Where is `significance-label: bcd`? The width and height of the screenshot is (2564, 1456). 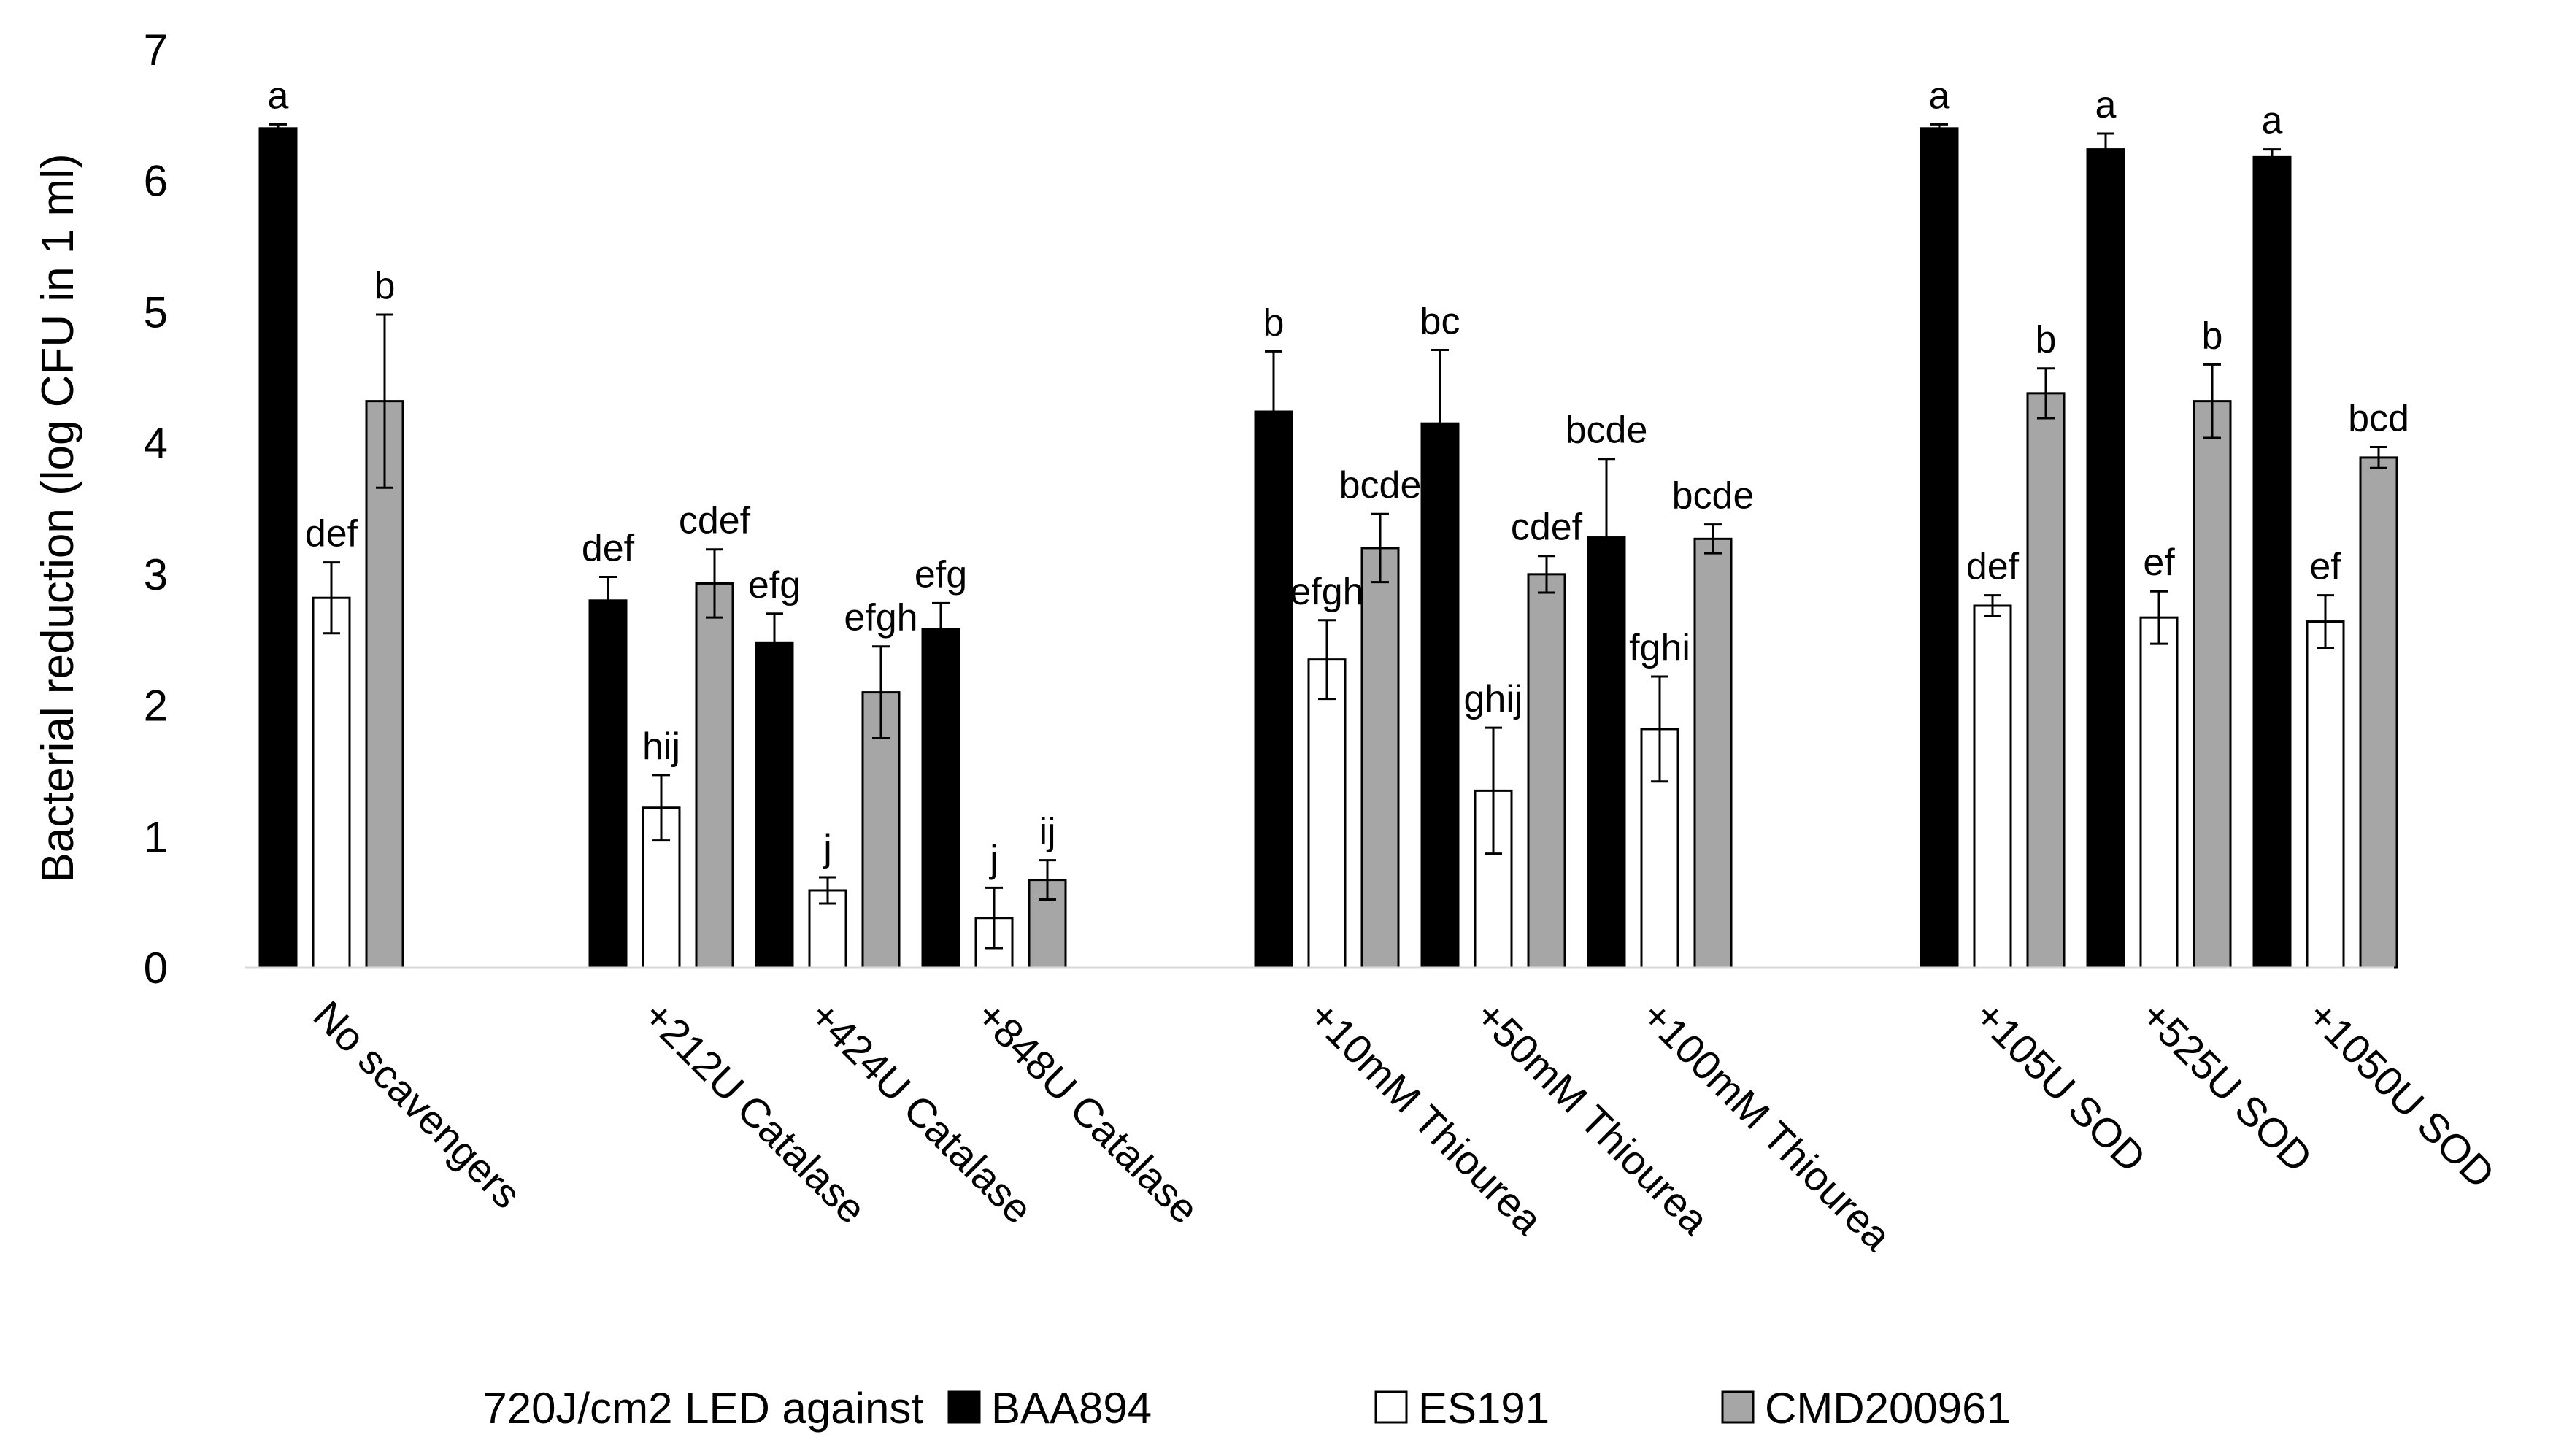 significance-label: bcd is located at coordinates (2378, 419).